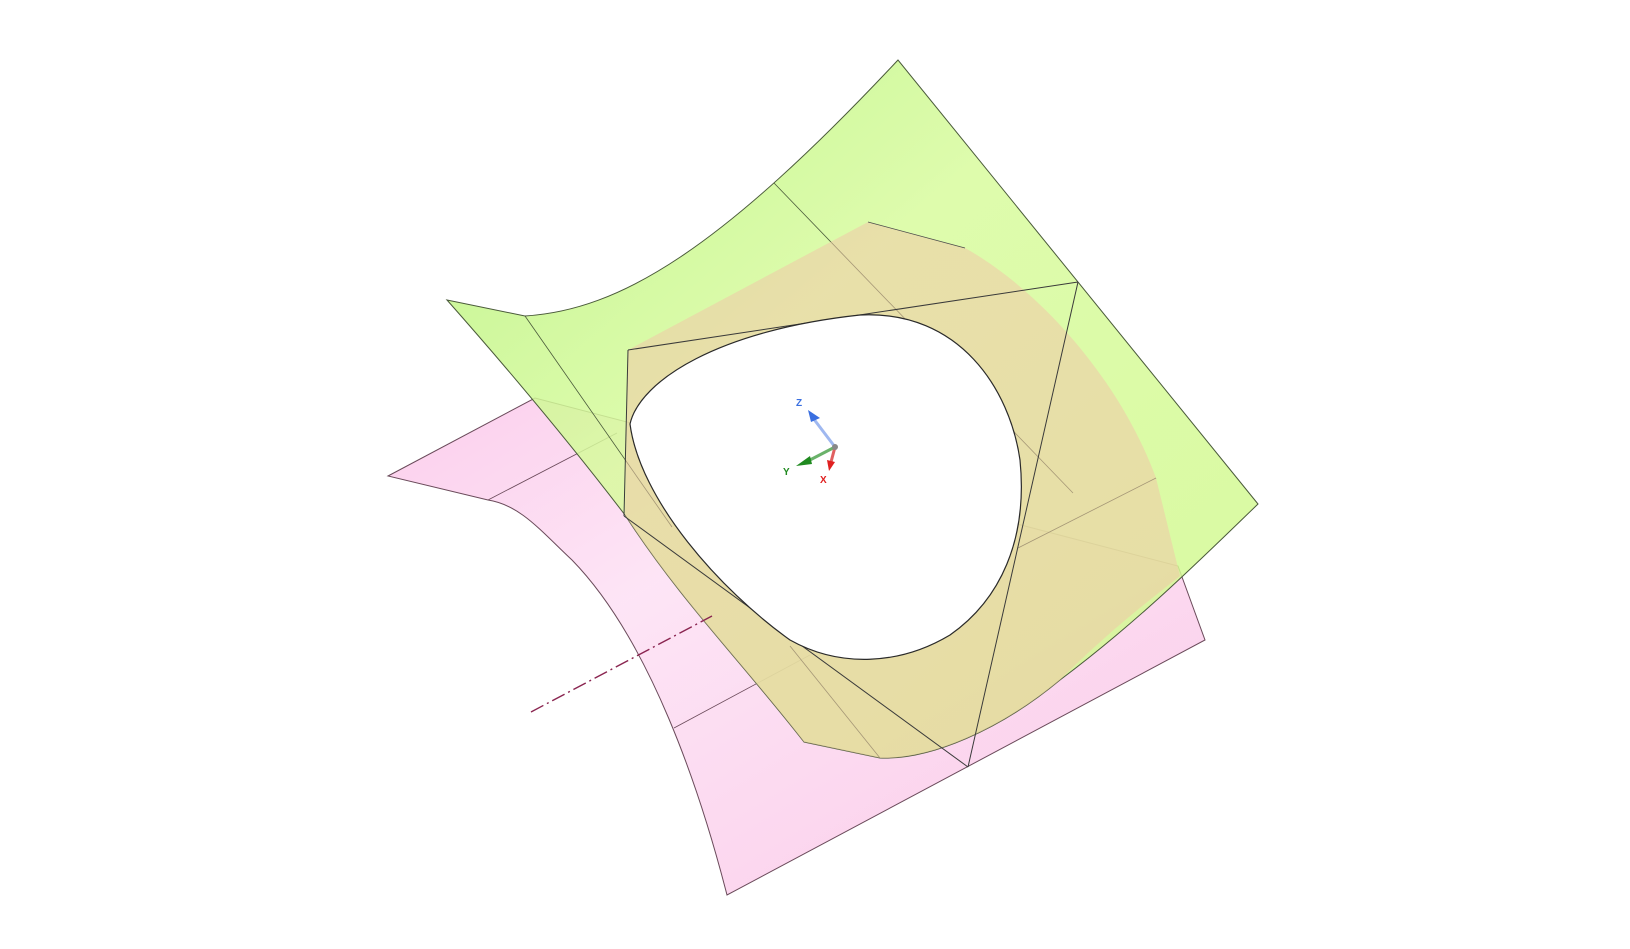  What do you see at coordinates (621, 664) in the screenshot?
I see `center-axis-line` at bounding box center [621, 664].